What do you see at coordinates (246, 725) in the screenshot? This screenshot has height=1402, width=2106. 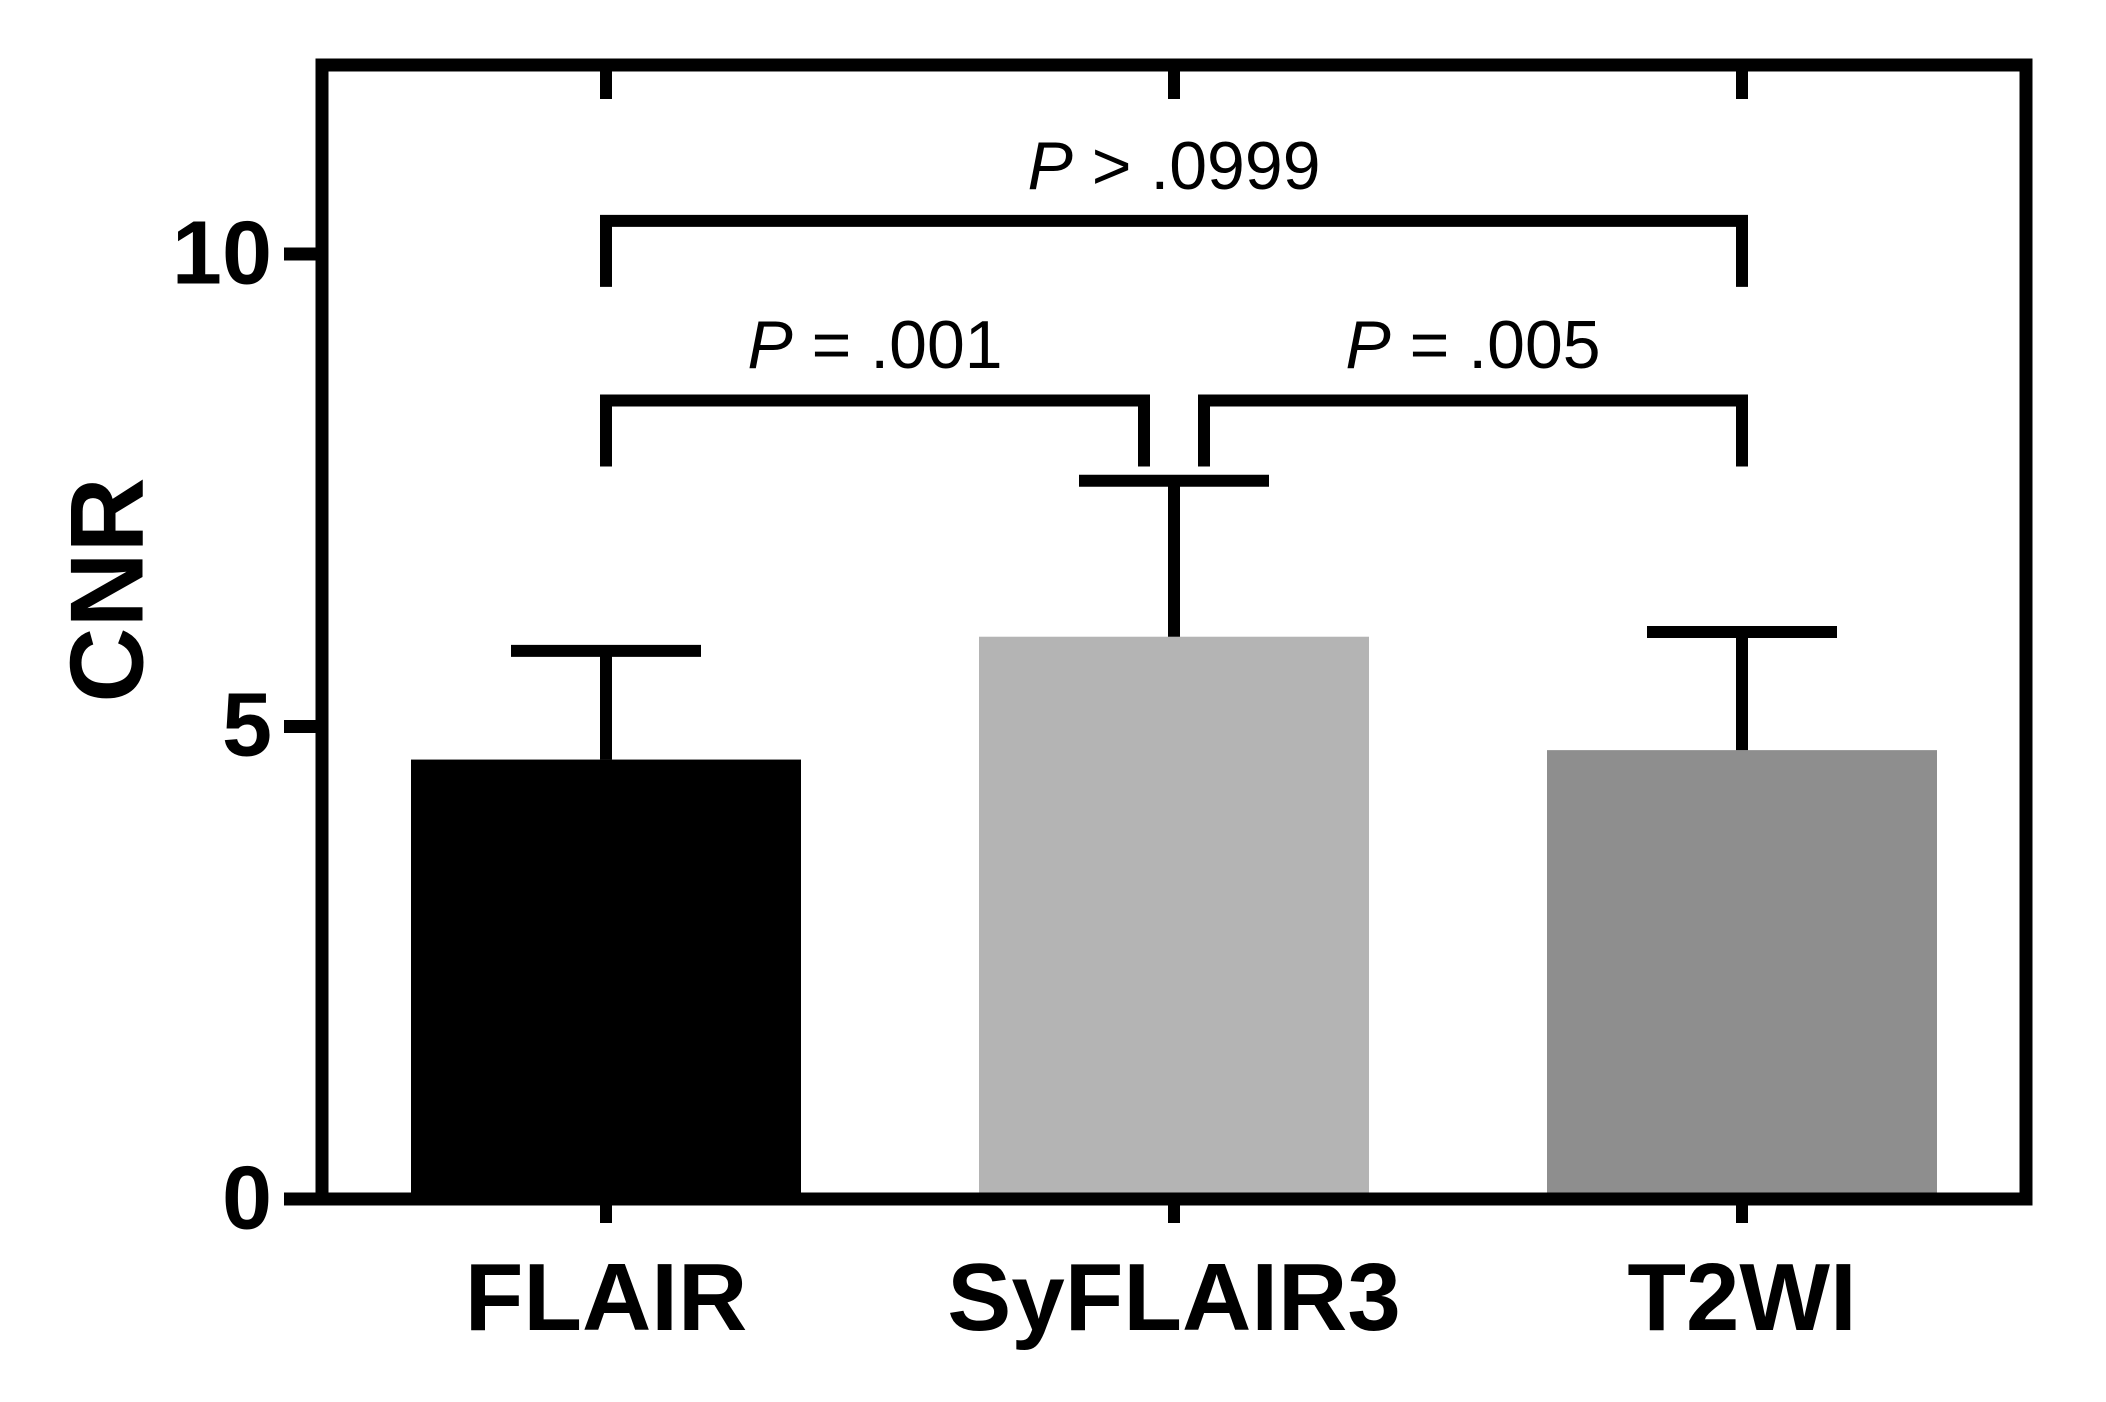 I see `y-tick-label-5: 5` at bounding box center [246, 725].